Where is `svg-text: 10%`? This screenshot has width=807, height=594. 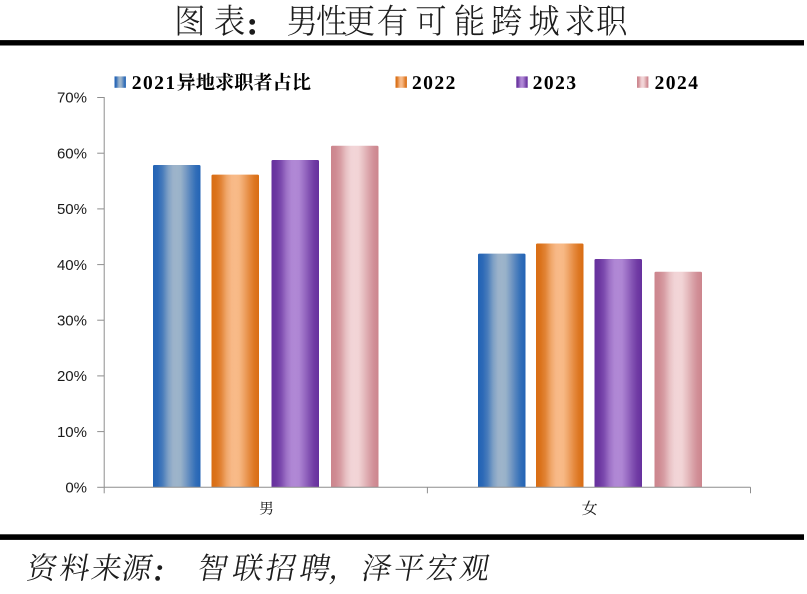 svg-text: 10% is located at coordinates (72, 432).